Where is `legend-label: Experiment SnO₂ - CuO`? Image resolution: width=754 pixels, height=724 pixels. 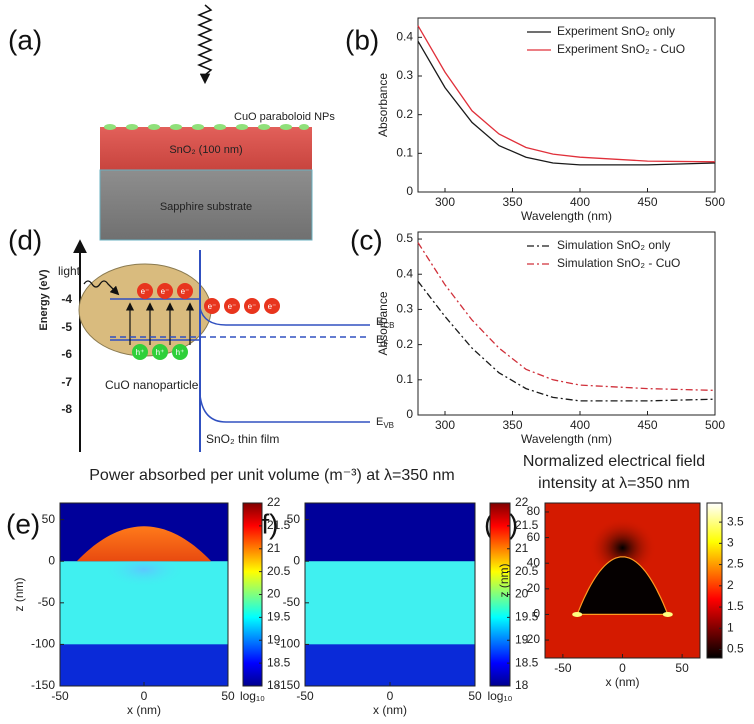 legend-label: Experiment SnO₂ - CuO is located at coordinates (621, 49).